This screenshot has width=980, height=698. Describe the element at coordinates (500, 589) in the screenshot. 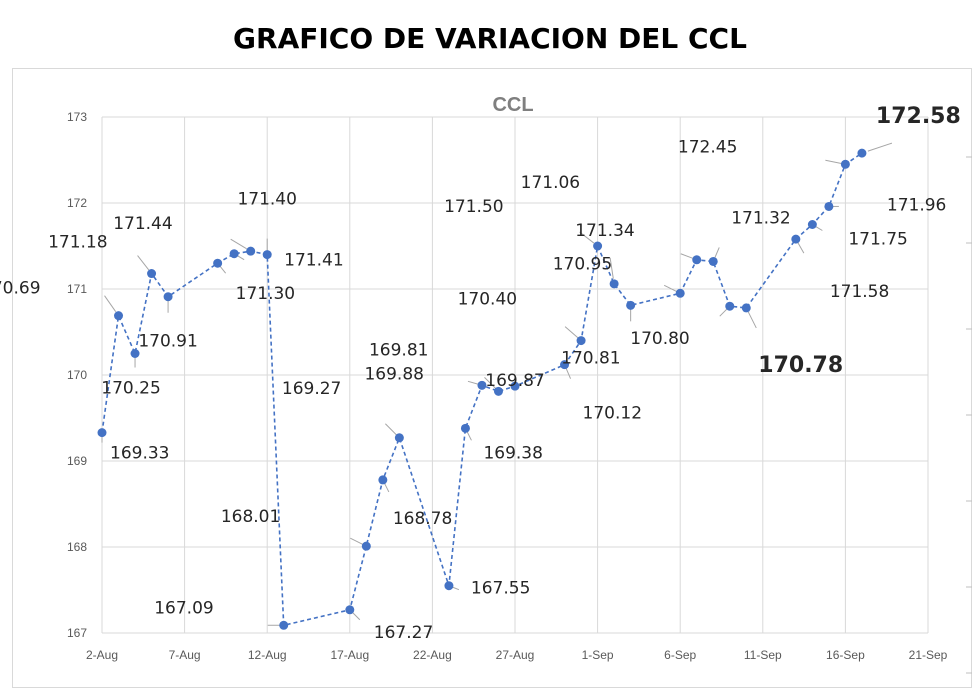

I see `data-label: 167.55` at that location.